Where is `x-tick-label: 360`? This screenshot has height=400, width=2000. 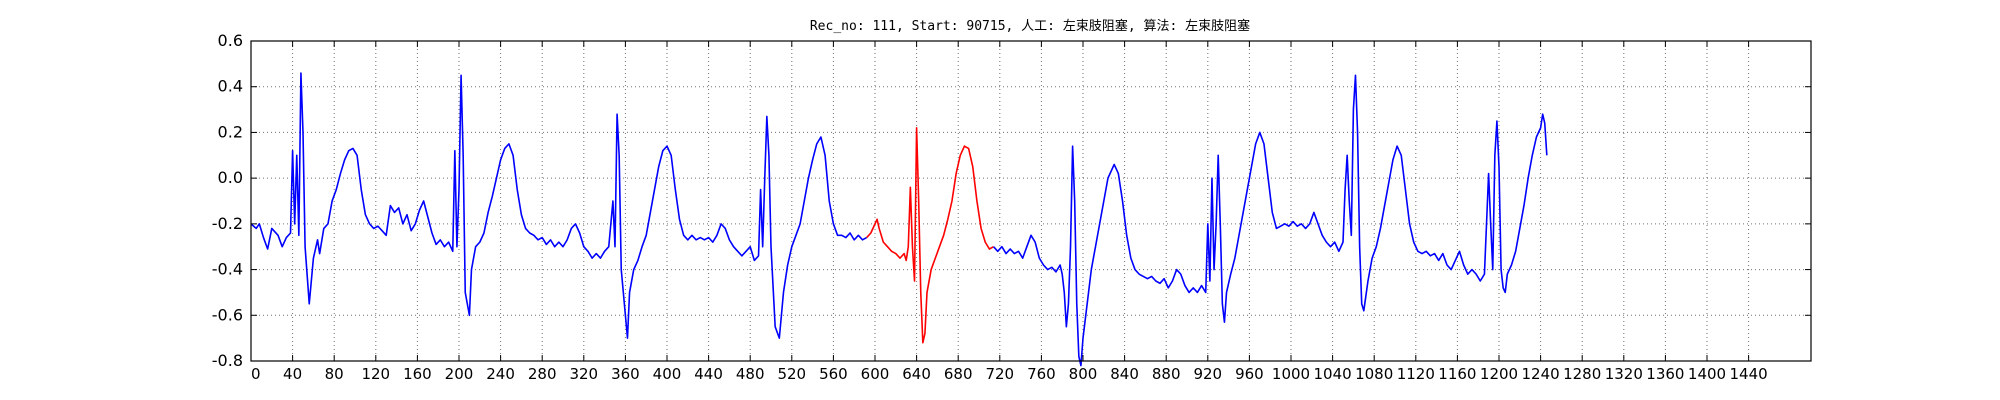
x-tick-label: 360 is located at coordinates (625, 374).